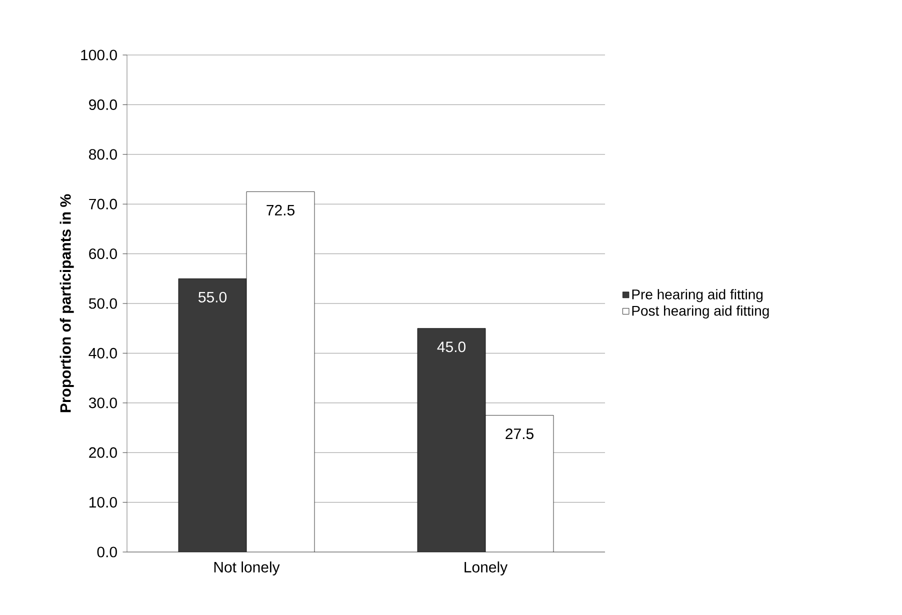 This screenshot has width=902, height=615. What do you see at coordinates (280, 210) in the screenshot?
I see `data-label: 72.5` at bounding box center [280, 210].